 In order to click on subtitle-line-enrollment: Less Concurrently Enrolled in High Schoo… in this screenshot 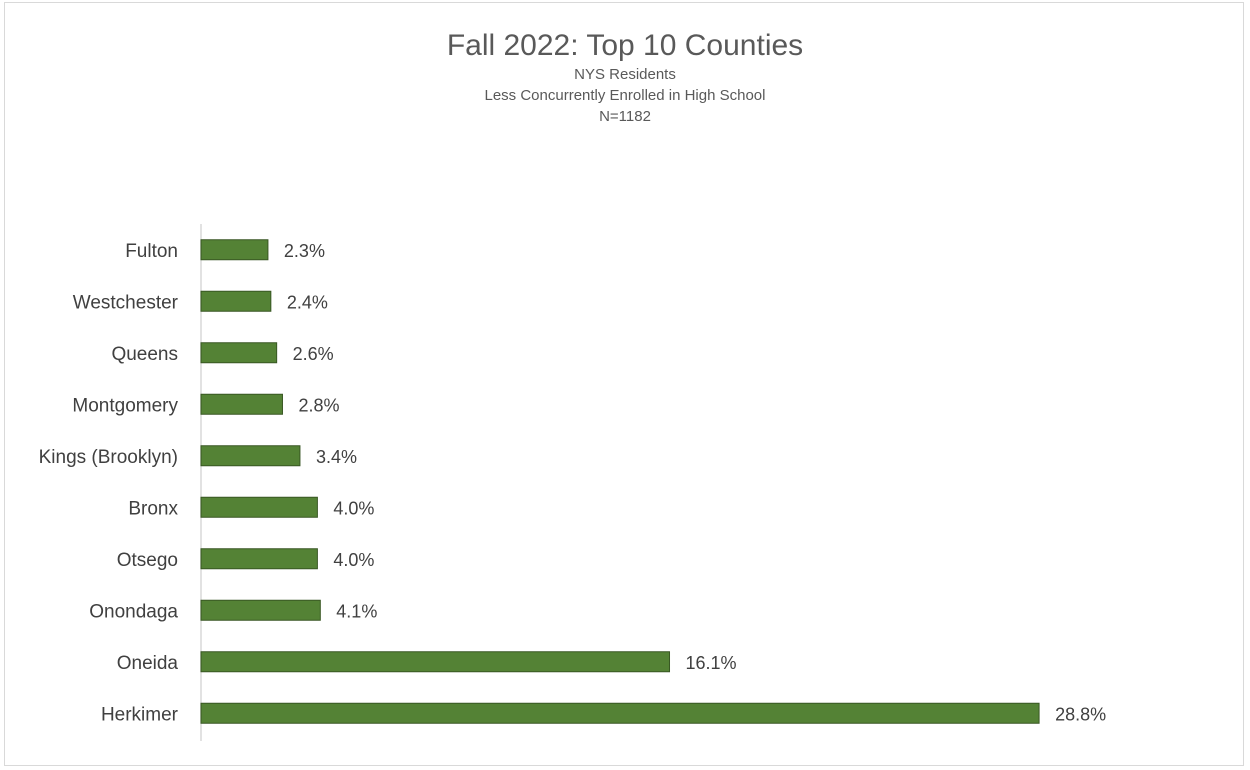, I will do `click(625, 95)`.